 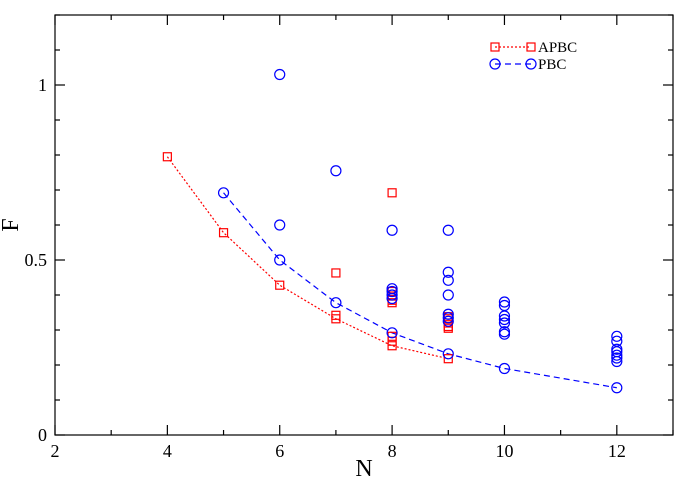 I want to click on x-axis-label: N, so click(x=363, y=469).